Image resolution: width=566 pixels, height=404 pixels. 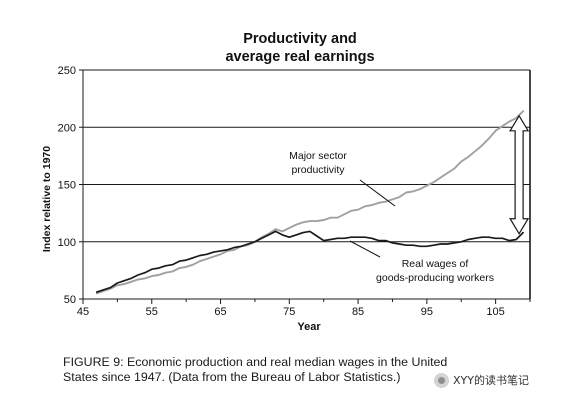 What do you see at coordinates (83, 312) in the screenshot?
I see `x-tick-label-45: 45` at bounding box center [83, 312].